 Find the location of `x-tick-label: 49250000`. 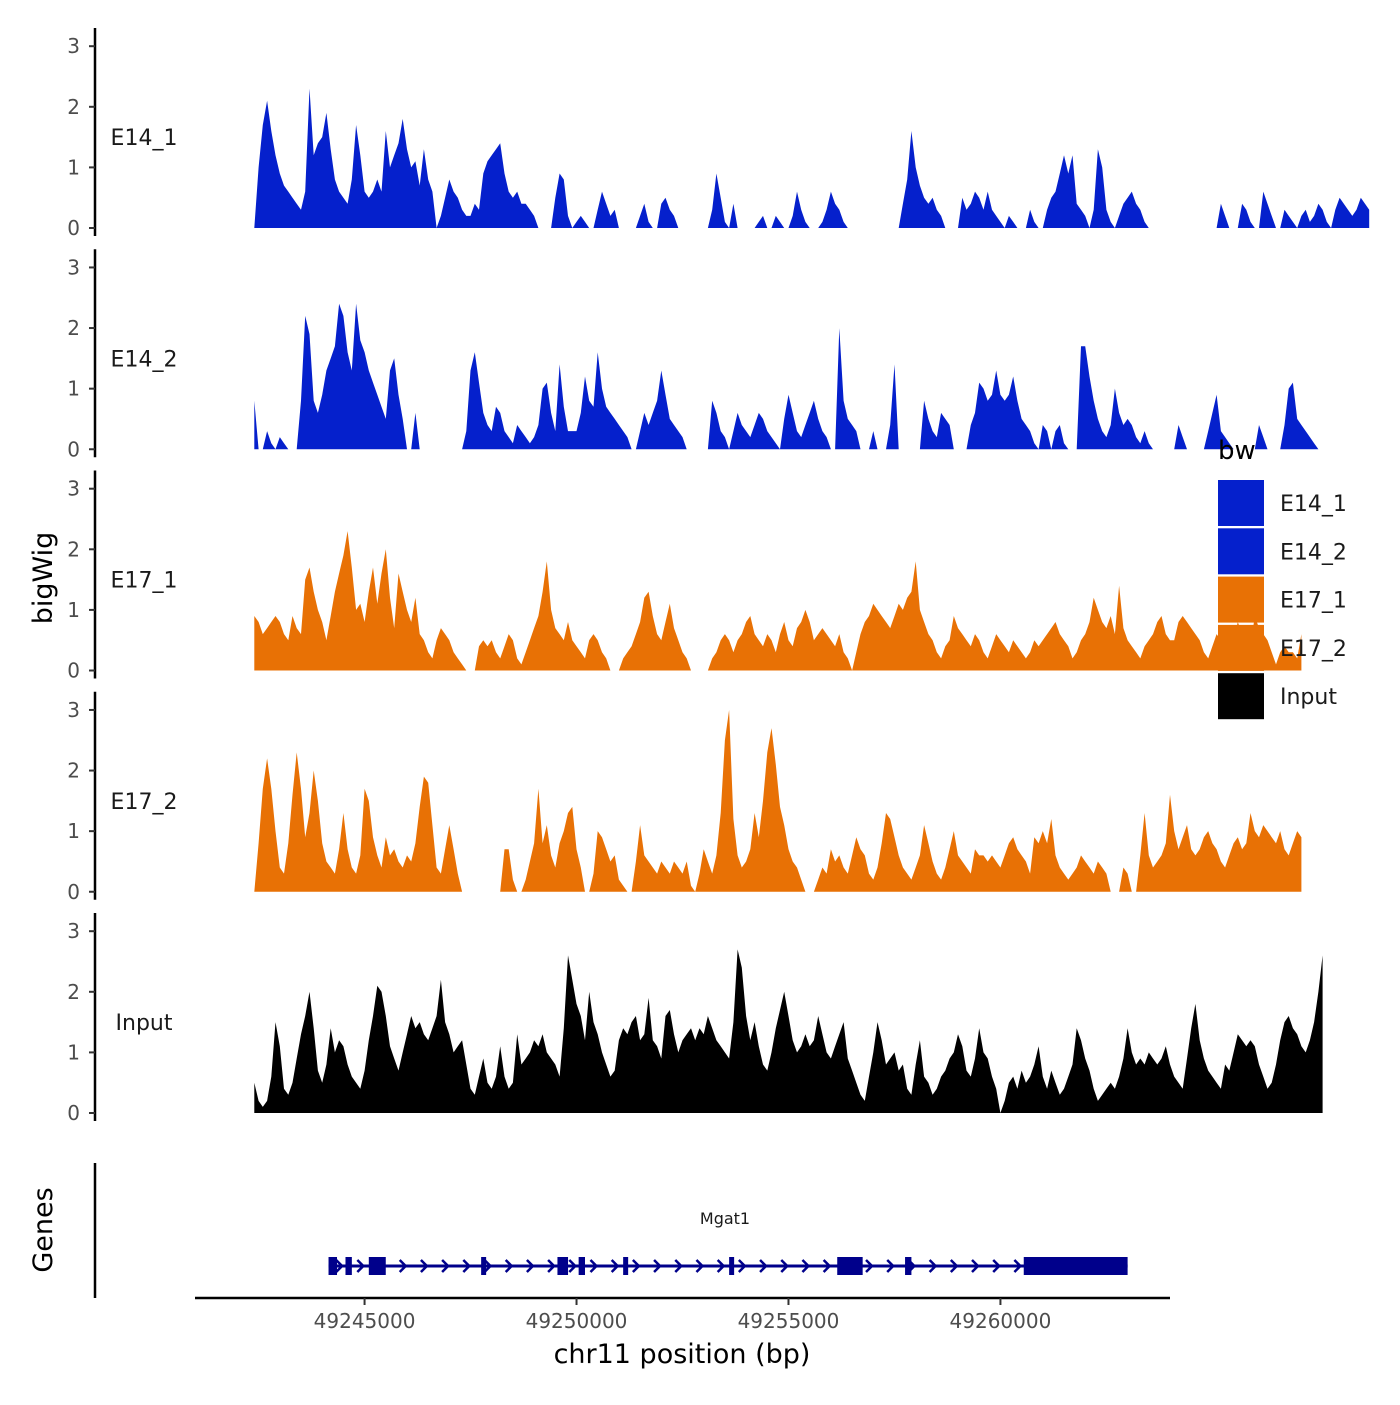

x-tick-label: 49250000 is located at coordinates (577, 1321).